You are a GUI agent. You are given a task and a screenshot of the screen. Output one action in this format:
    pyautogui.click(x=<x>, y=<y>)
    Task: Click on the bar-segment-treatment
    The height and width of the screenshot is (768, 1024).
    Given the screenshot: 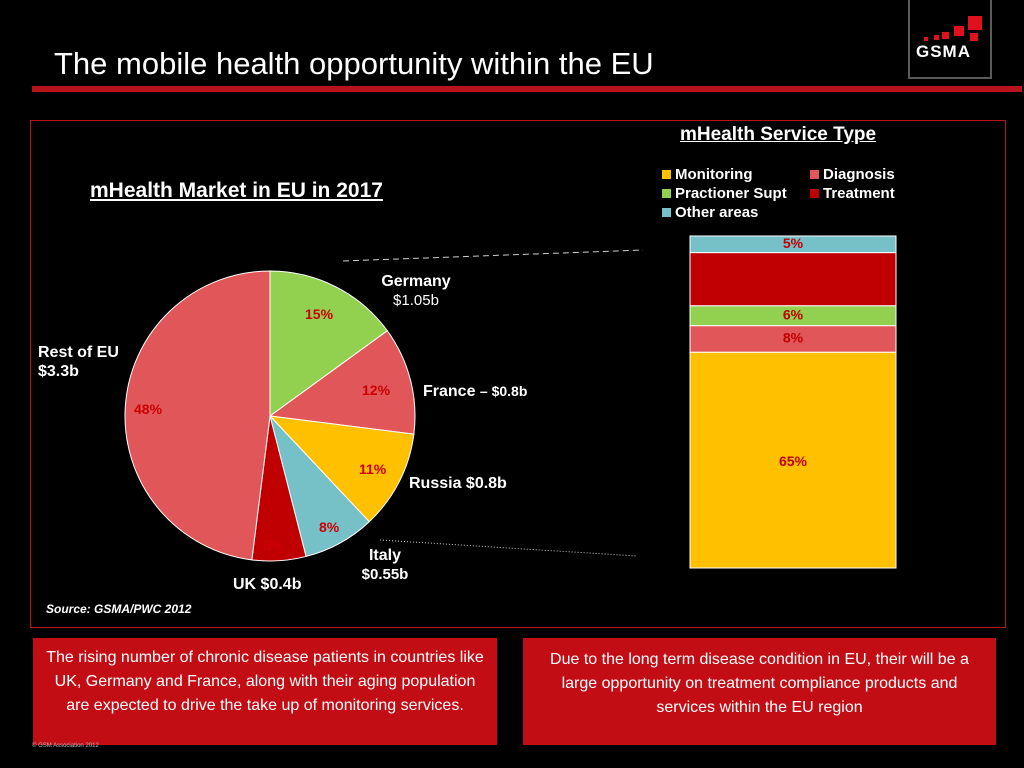 What is the action you would take?
    pyautogui.click(x=793, y=279)
    